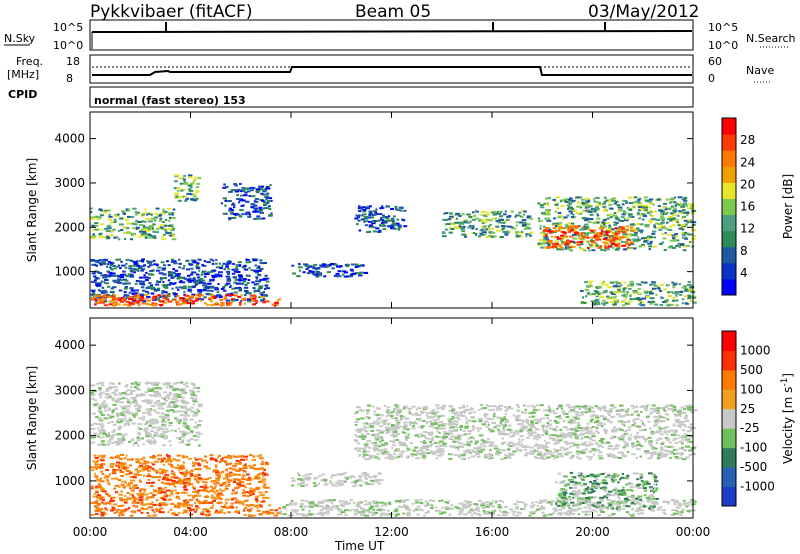 The image size is (800, 554). What do you see at coordinates (751, 370) in the screenshot?
I see `velocity-colorbar-tick: 500` at bounding box center [751, 370].